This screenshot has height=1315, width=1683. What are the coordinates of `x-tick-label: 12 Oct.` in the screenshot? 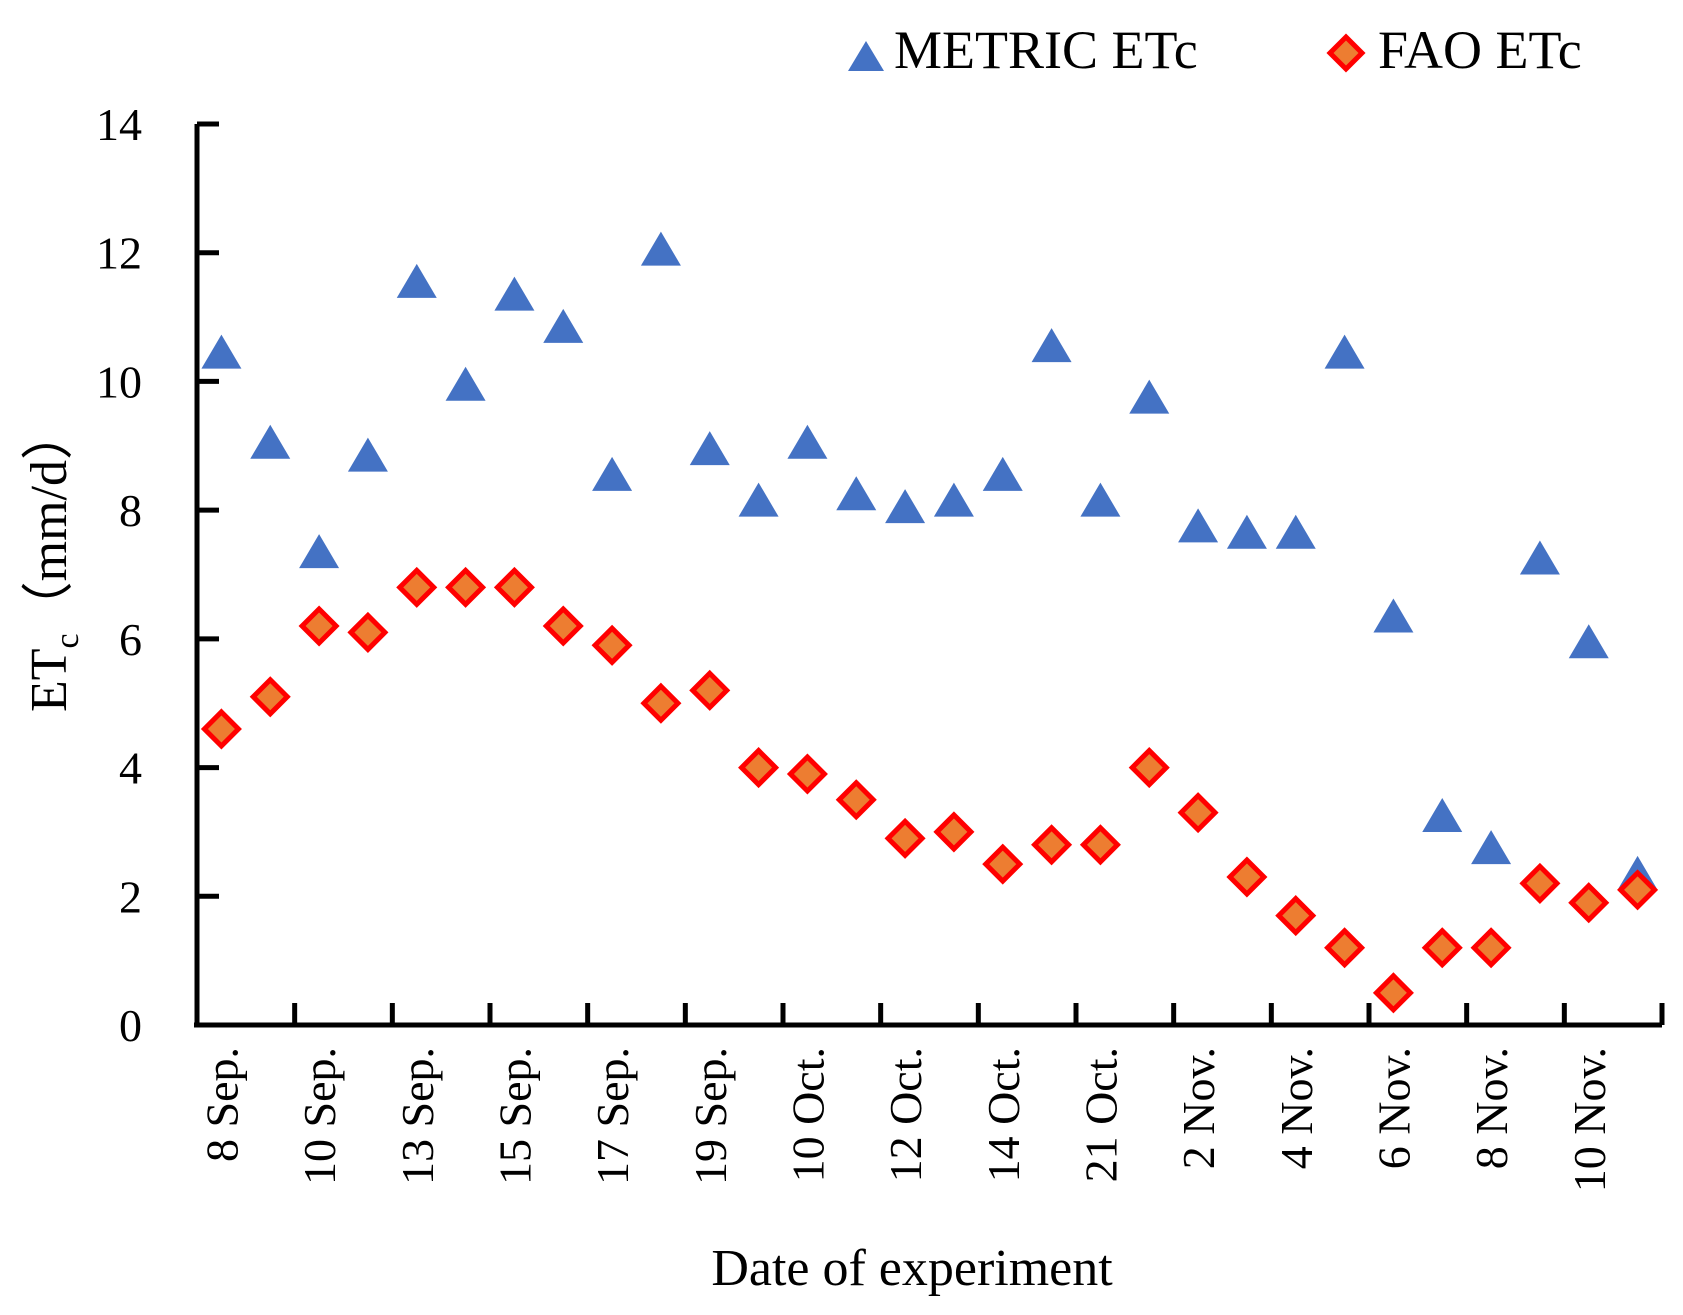 It's located at (905, 1114).